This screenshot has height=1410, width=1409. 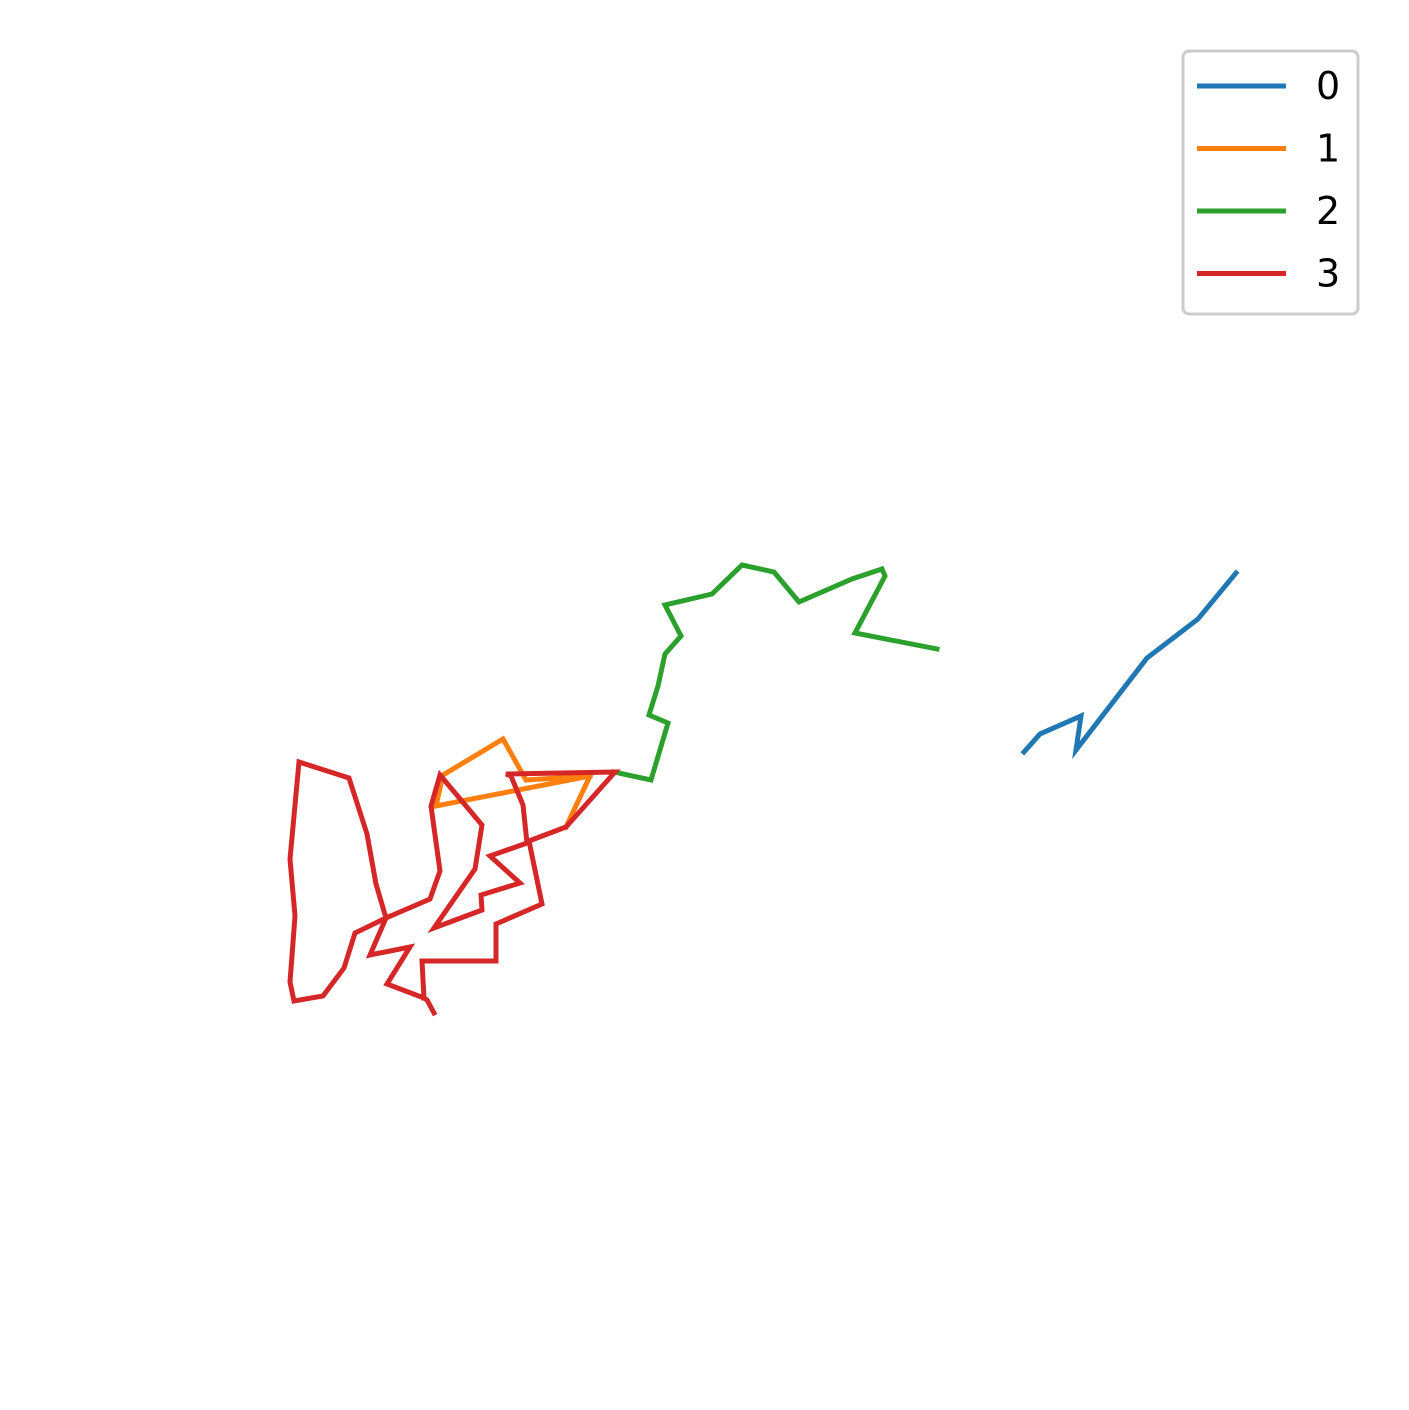 I want to click on legend-label-0: 0, so click(x=1328, y=86).